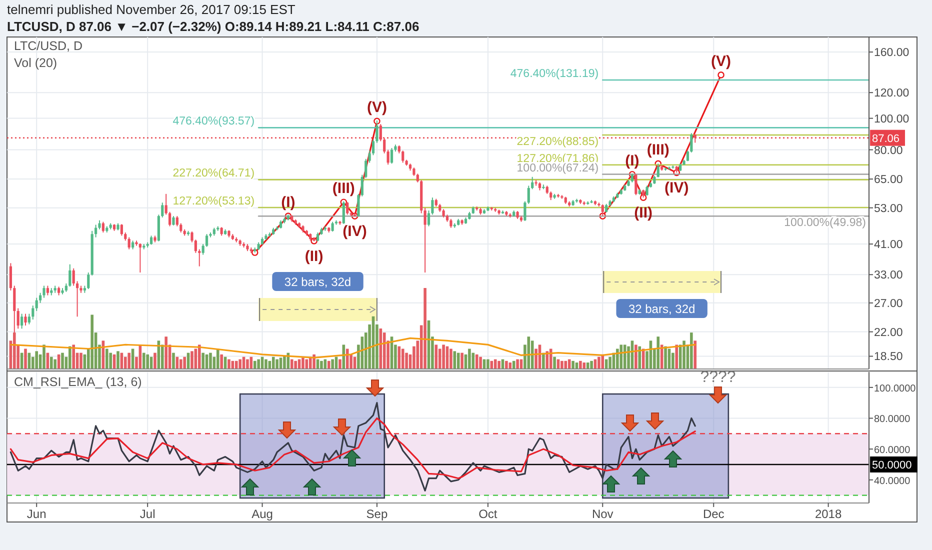 The width and height of the screenshot is (932, 550). What do you see at coordinates (488, 514) in the screenshot?
I see `x-tick-label: Oct` at bounding box center [488, 514].